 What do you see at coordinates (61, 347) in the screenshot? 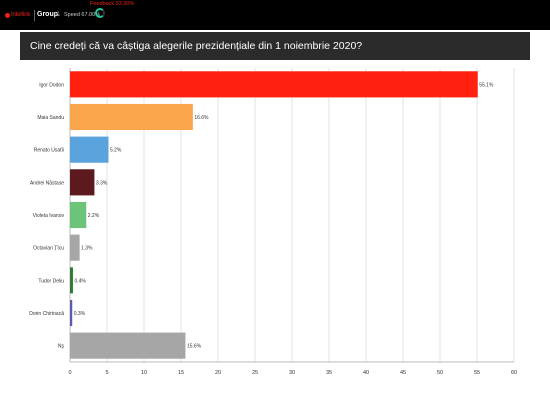
I see `category-label: Nş` at bounding box center [61, 347].